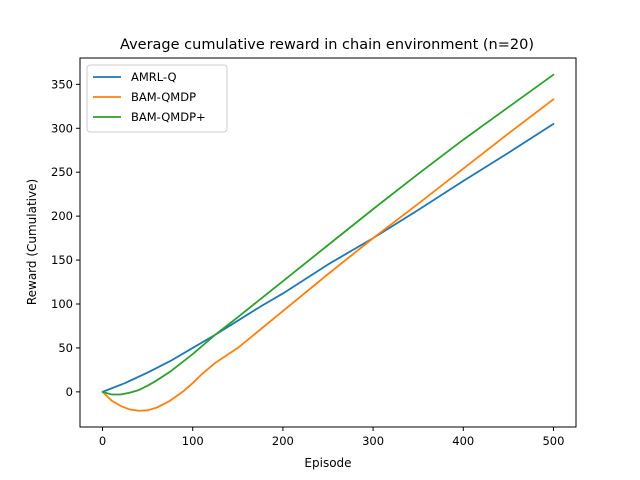 The image size is (640, 480). Describe the element at coordinates (163, 97) in the screenshot. I see `legend-label: BAM-QMDP` at that location.